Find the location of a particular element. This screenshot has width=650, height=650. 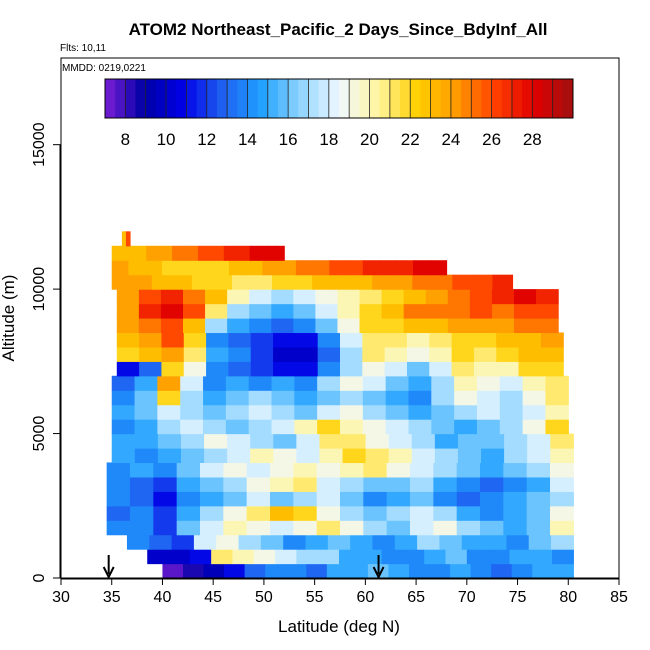

colorbar-tick-label: 20 is located at coordinates (369, 139).